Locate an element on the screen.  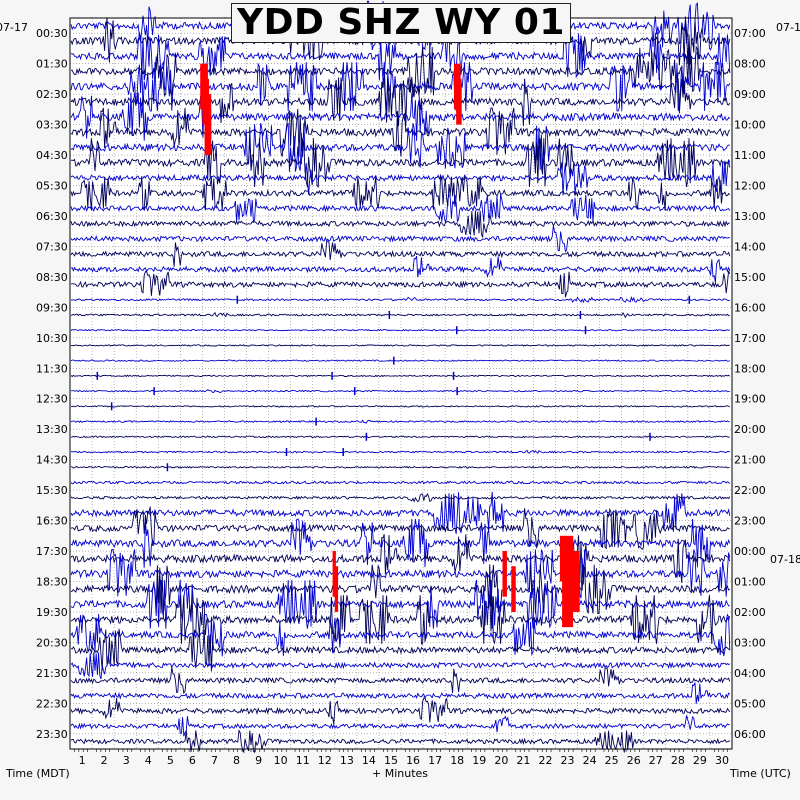
right-date-label-top: 07-1 is located at coordinates (788, 27).